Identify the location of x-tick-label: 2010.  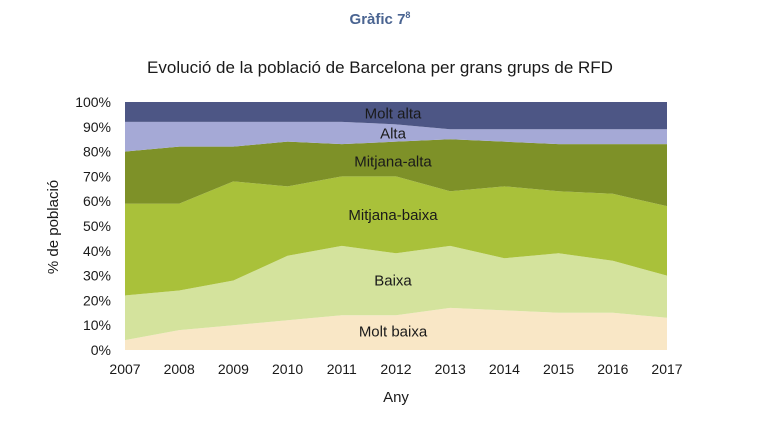
(287, 369).